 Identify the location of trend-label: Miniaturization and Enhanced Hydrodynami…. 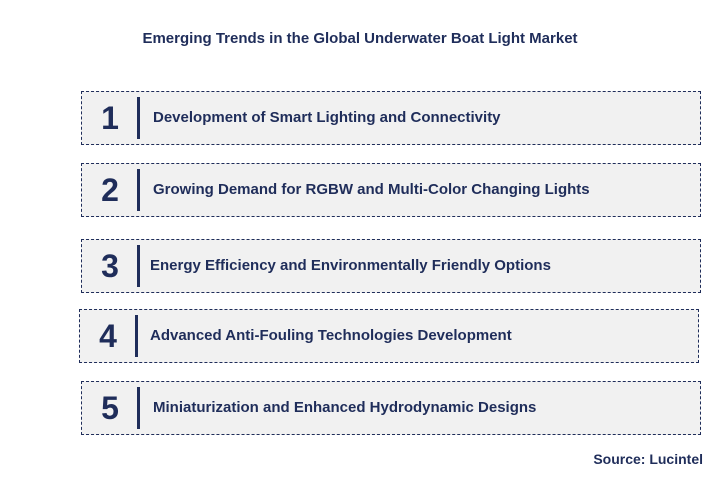
(345, 407).